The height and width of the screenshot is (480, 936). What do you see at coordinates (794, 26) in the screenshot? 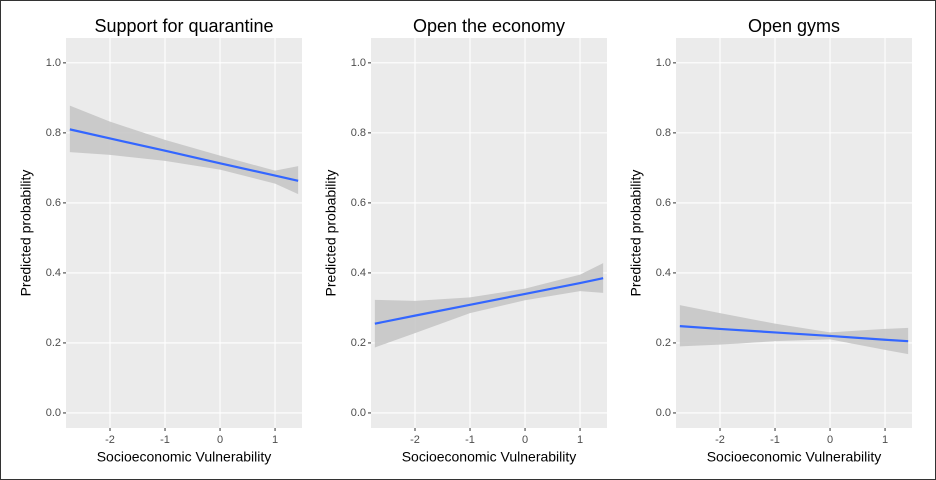
I see `chart-title: Open gyms` at bounding box center [794, 26].